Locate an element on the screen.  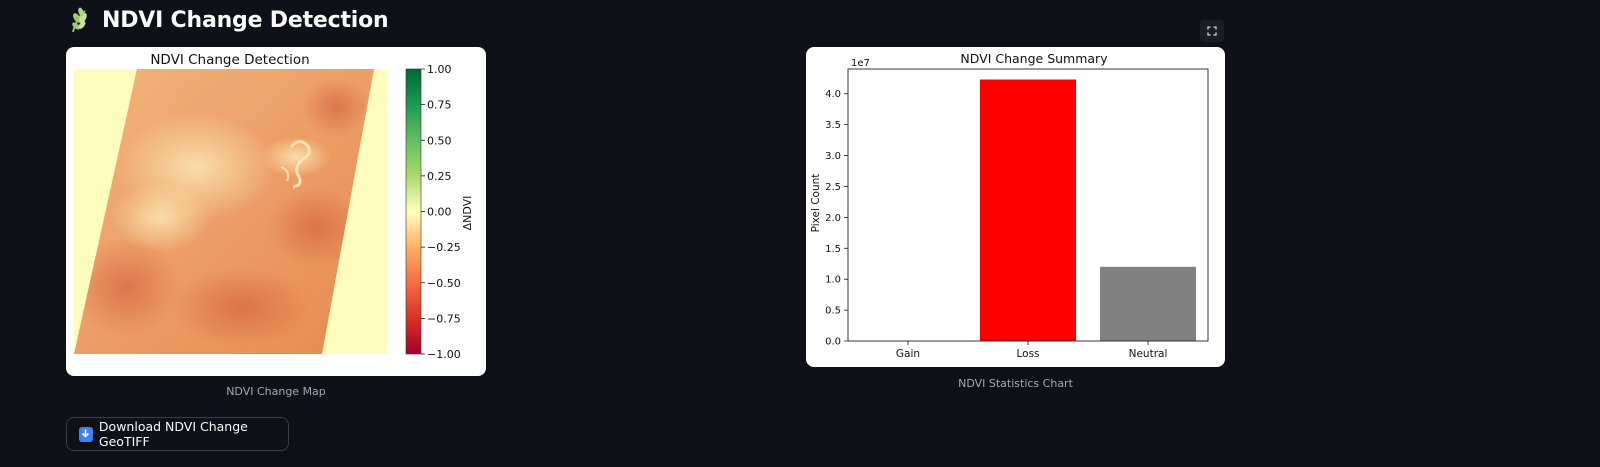
colorbar-scale is located at coordinates (413, 211).